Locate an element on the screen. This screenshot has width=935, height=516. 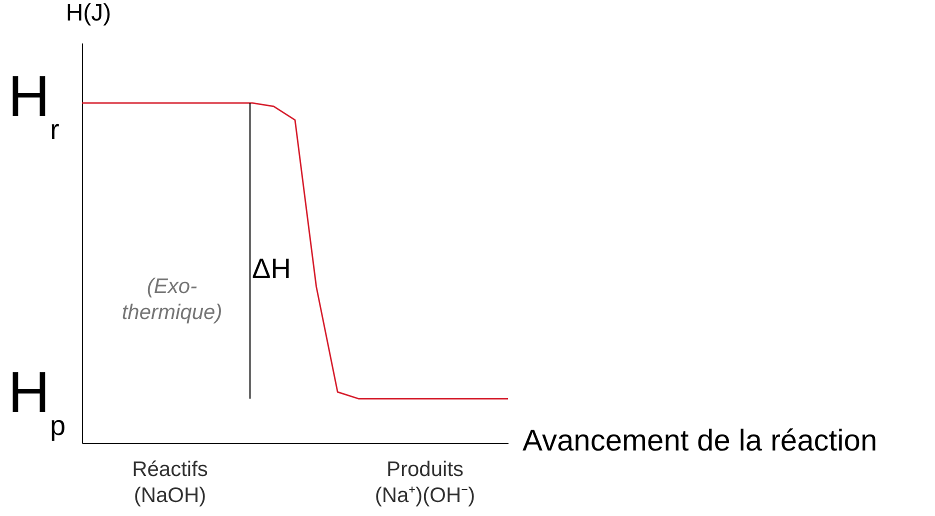
x-axis-title: Avancement de la réaction is located at coordinates (700, 441).